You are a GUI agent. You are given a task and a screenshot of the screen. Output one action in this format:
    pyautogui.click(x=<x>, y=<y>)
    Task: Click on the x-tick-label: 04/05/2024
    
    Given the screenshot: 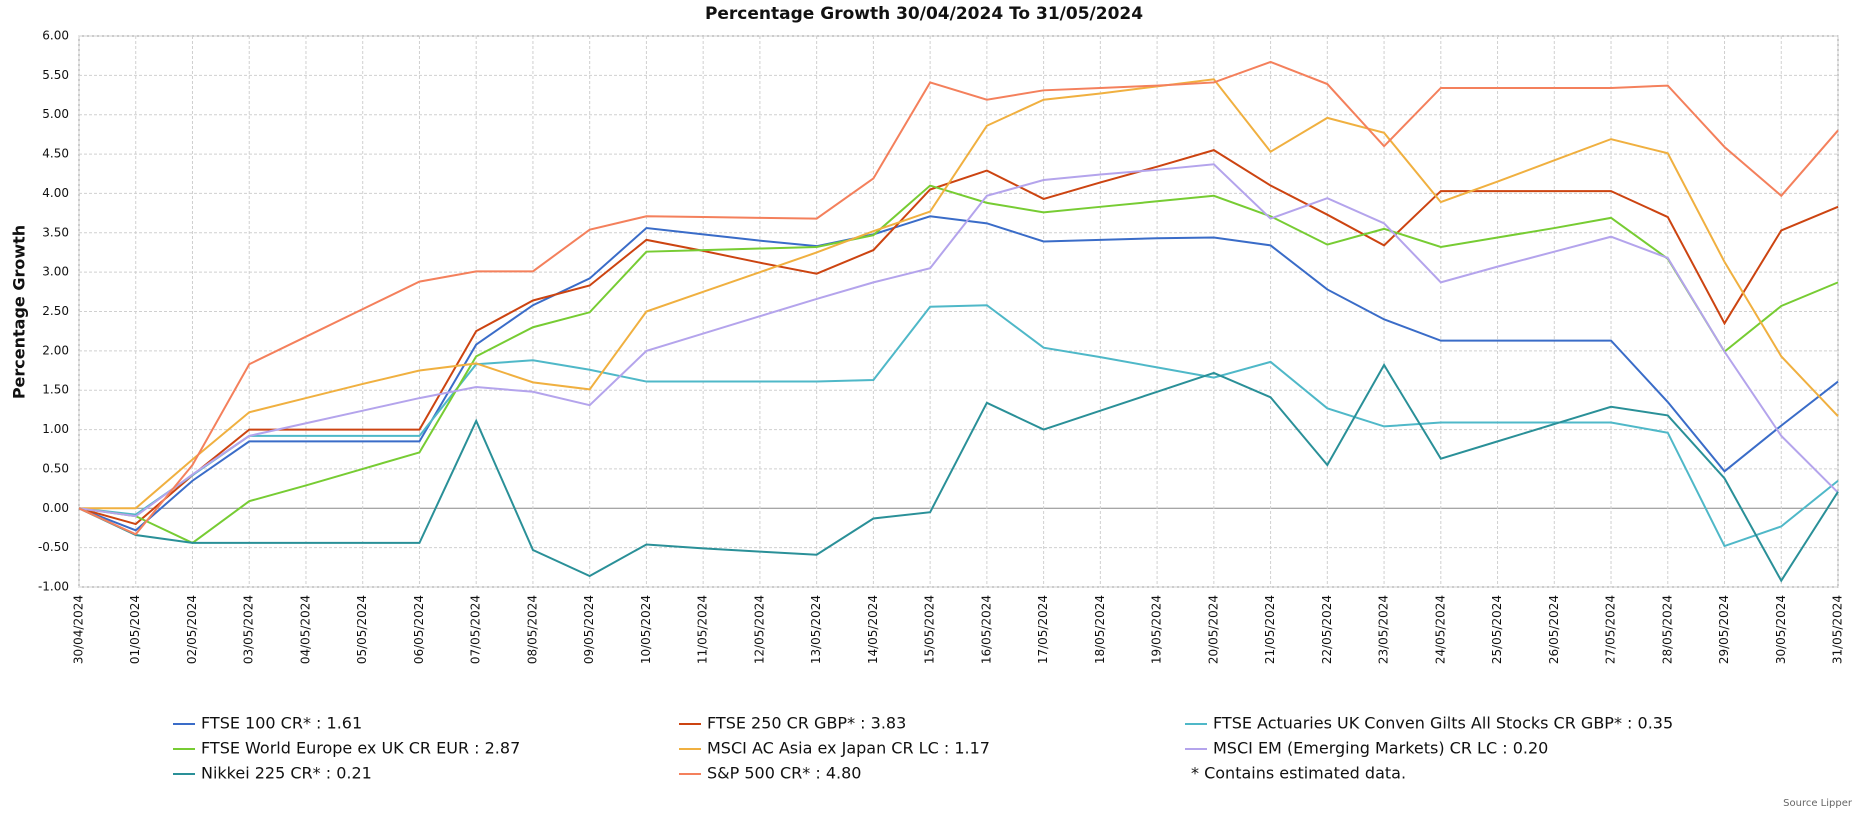 What is the action you would take?
    pyautogui.click(x=305, y=629)
    